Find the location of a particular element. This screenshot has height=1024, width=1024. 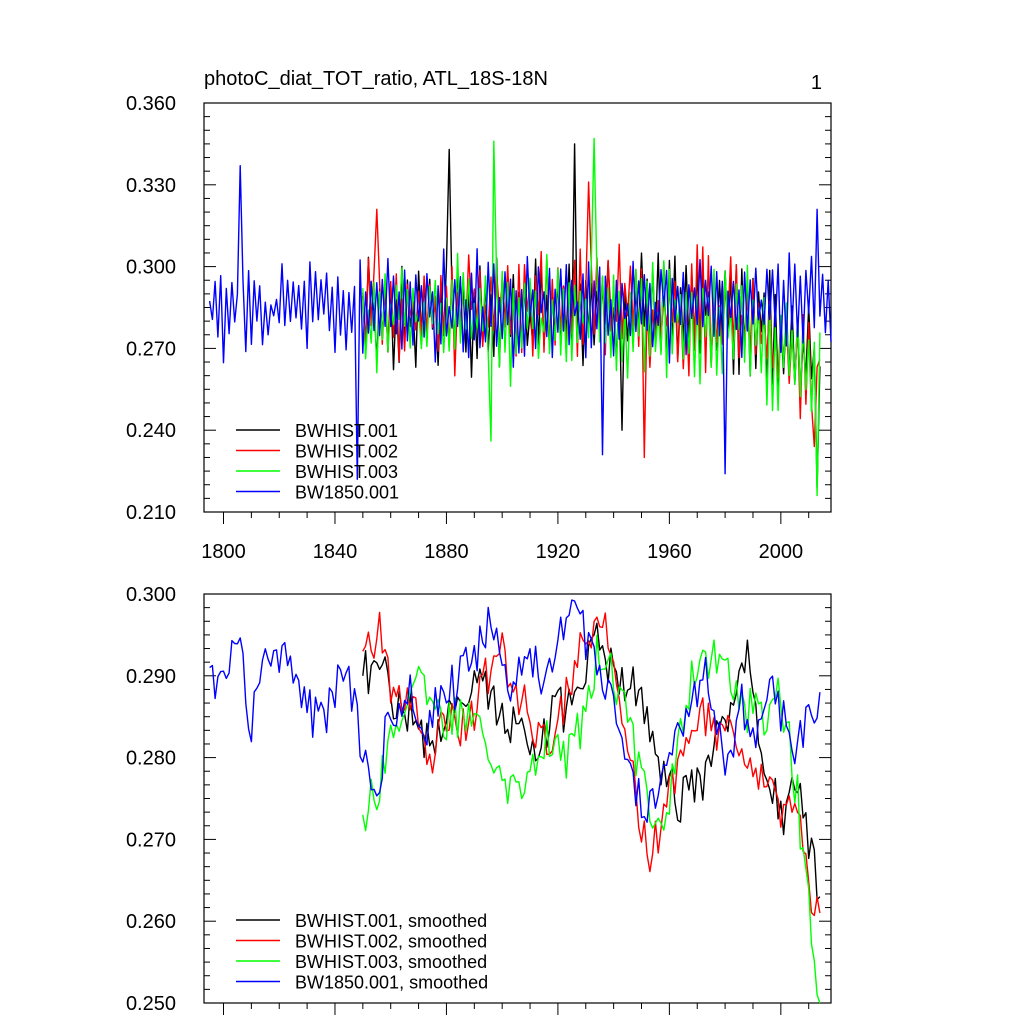

x-tick-label: 1920 is located at coordinates (558, 552).